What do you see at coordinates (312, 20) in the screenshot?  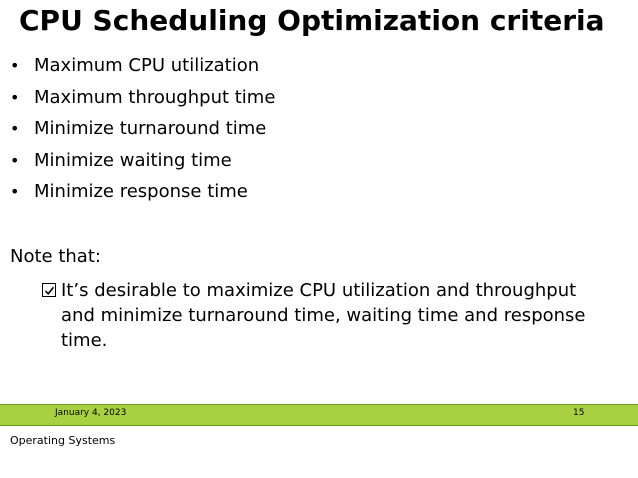 I see `slide-title: CPU Scheduling Optimization criteria` at bounding box center [312, 20].